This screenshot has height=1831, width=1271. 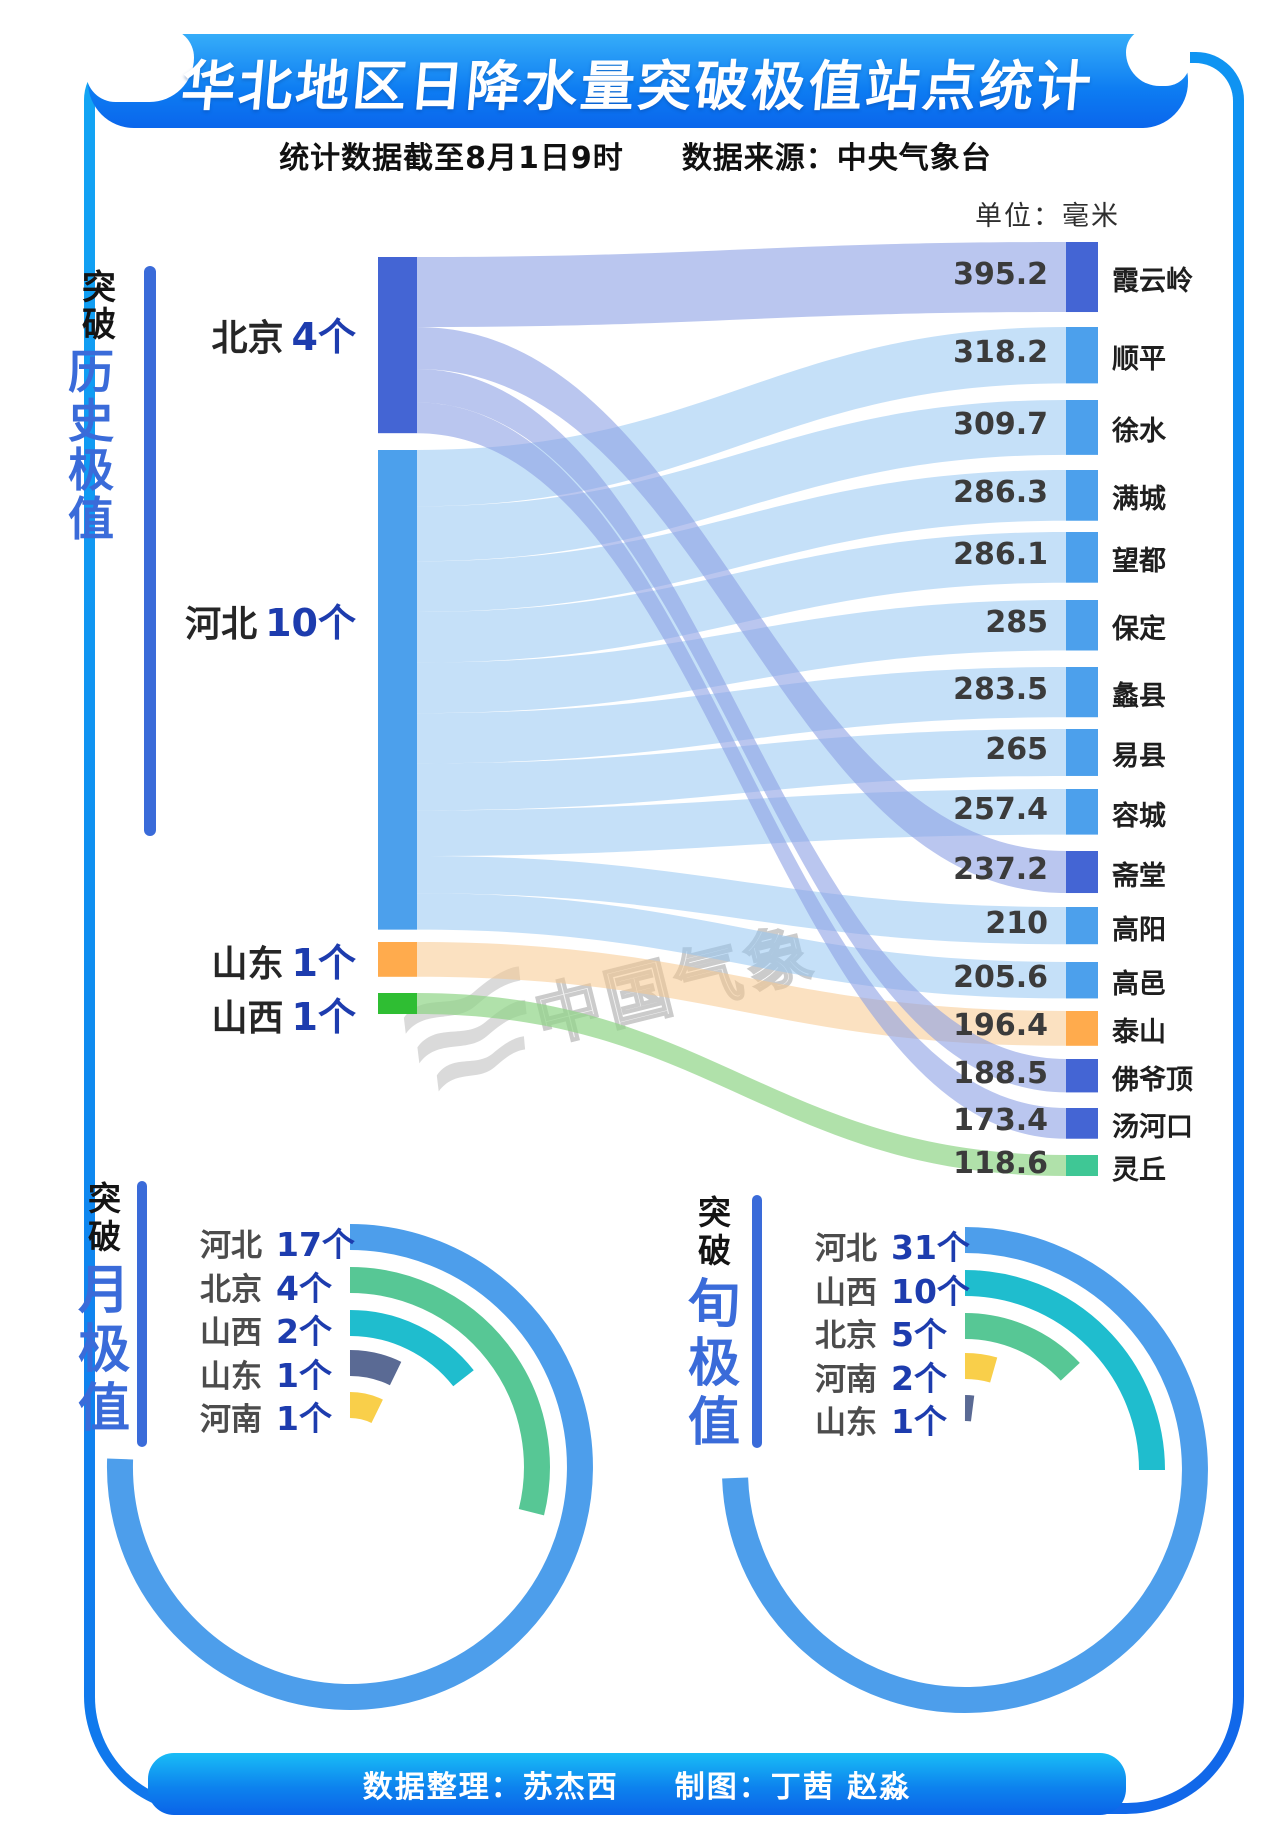 I want to click on section-historical-name: 历史极值, so click(x=91, y=446).